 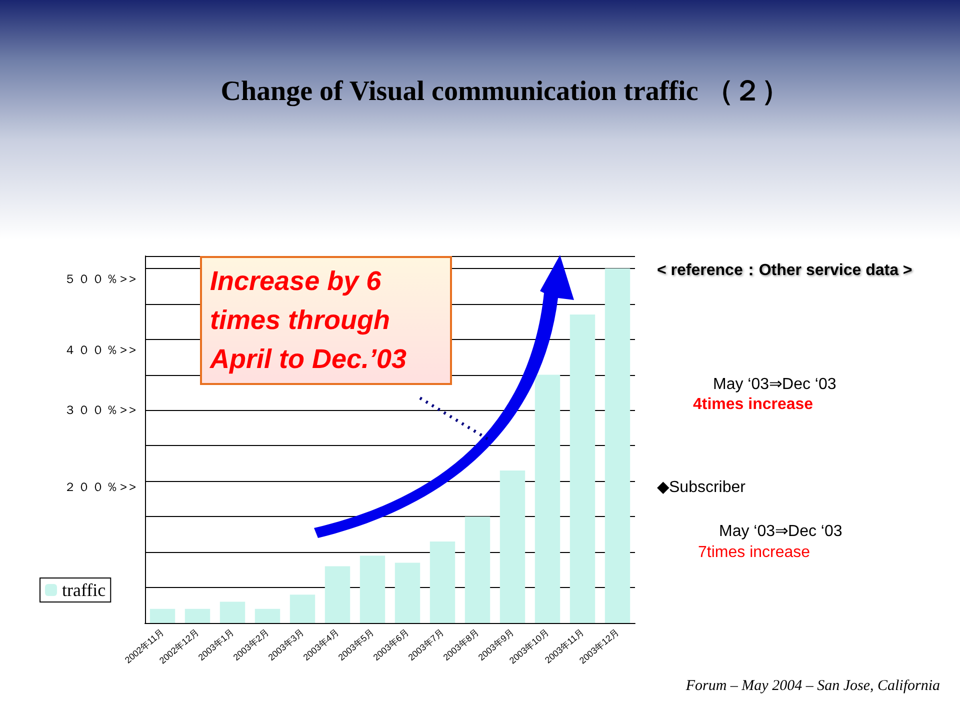 I want to click on legend-label: traffic, so click(x=84, y=590).